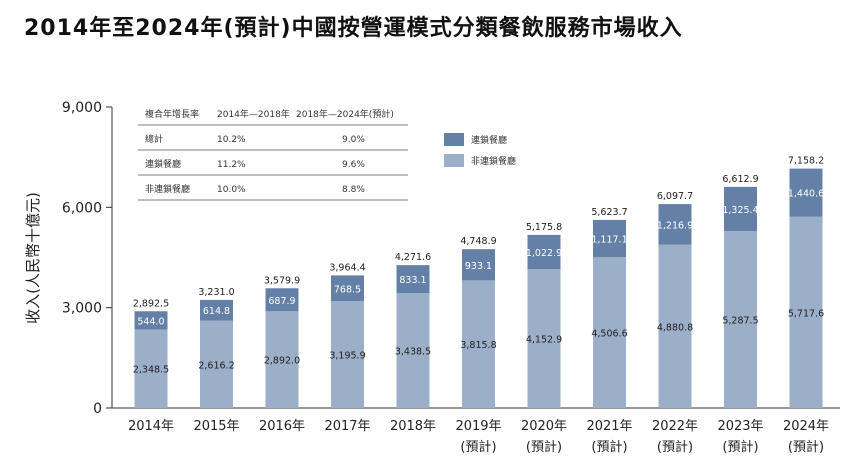 The width and height of the screenshot is (864, 464). I want to click on chain-value-label: 1,440.6, so click(806, 194).